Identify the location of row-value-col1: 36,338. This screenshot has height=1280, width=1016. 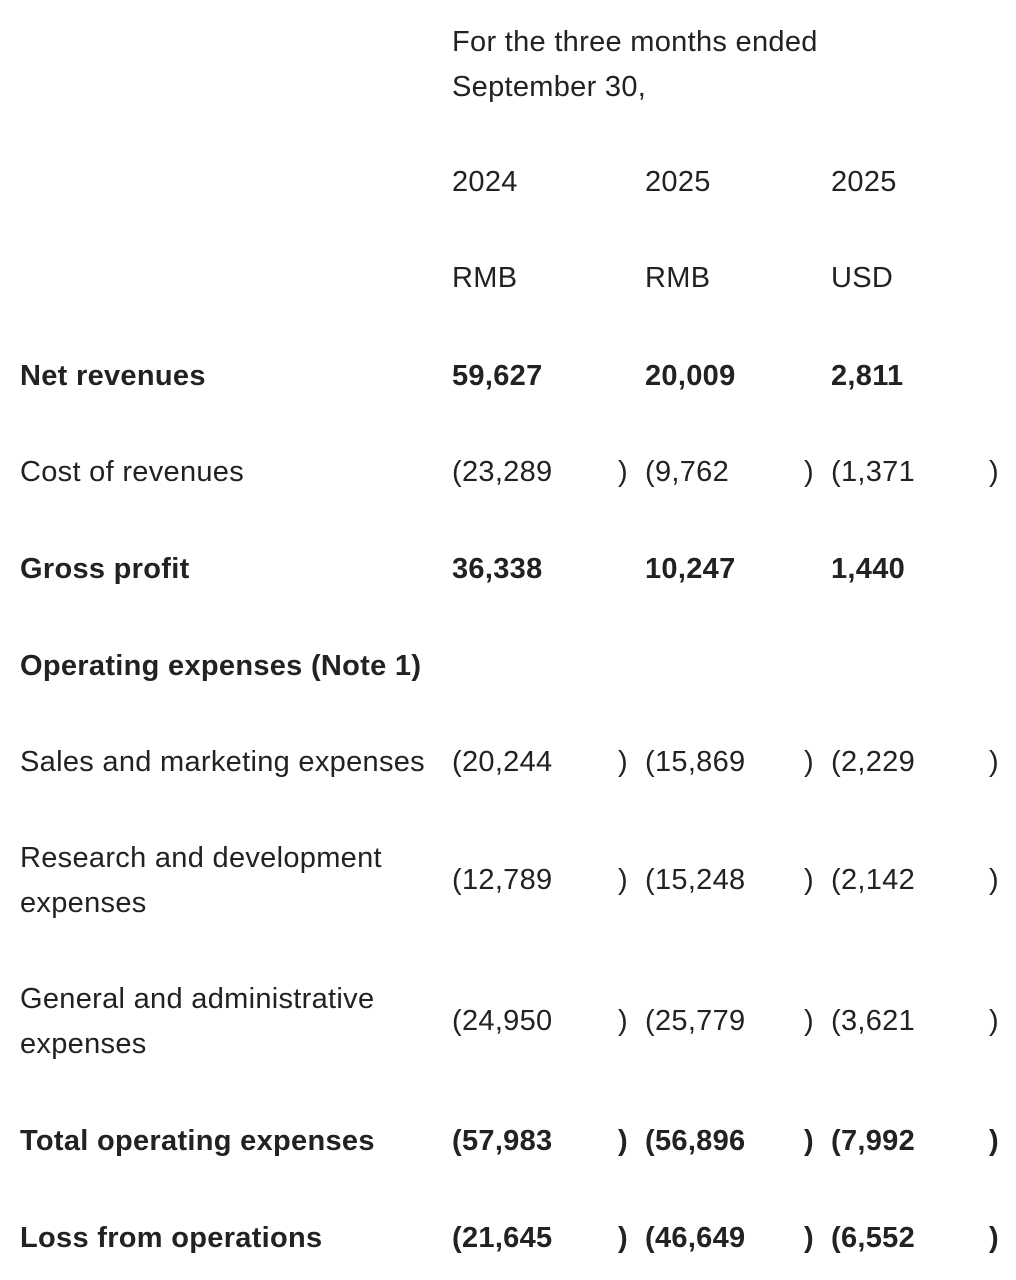
(497, 569).